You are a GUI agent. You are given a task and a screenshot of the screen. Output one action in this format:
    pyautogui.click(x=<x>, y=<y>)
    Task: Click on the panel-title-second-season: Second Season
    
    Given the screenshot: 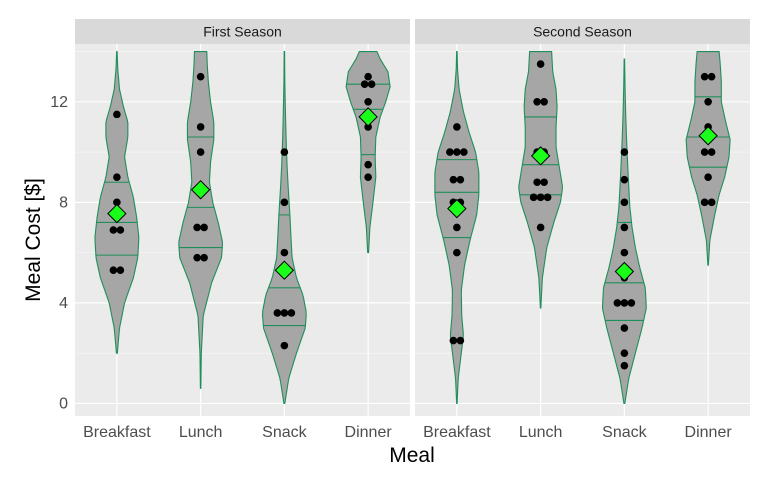 What is the action you would take?
    pyautogui.click(x=582, y=32)
    